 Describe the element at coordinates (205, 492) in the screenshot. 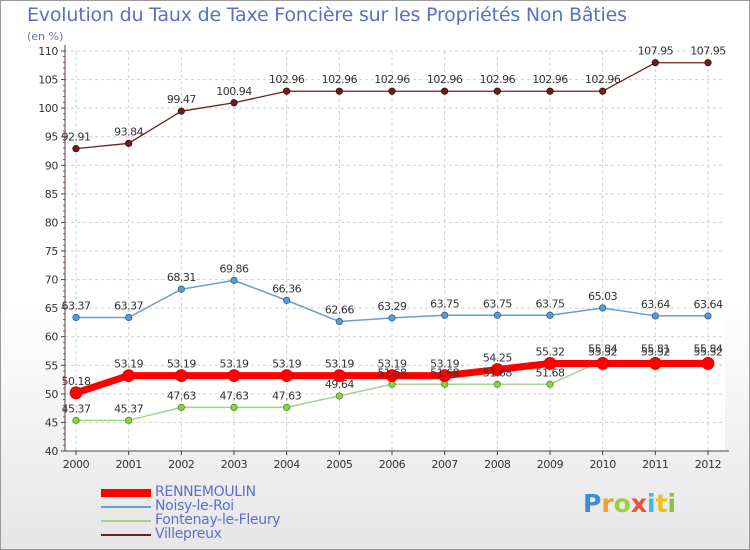

I see `legend-label-rennemoulin: RENNEMOULIN` at that location.